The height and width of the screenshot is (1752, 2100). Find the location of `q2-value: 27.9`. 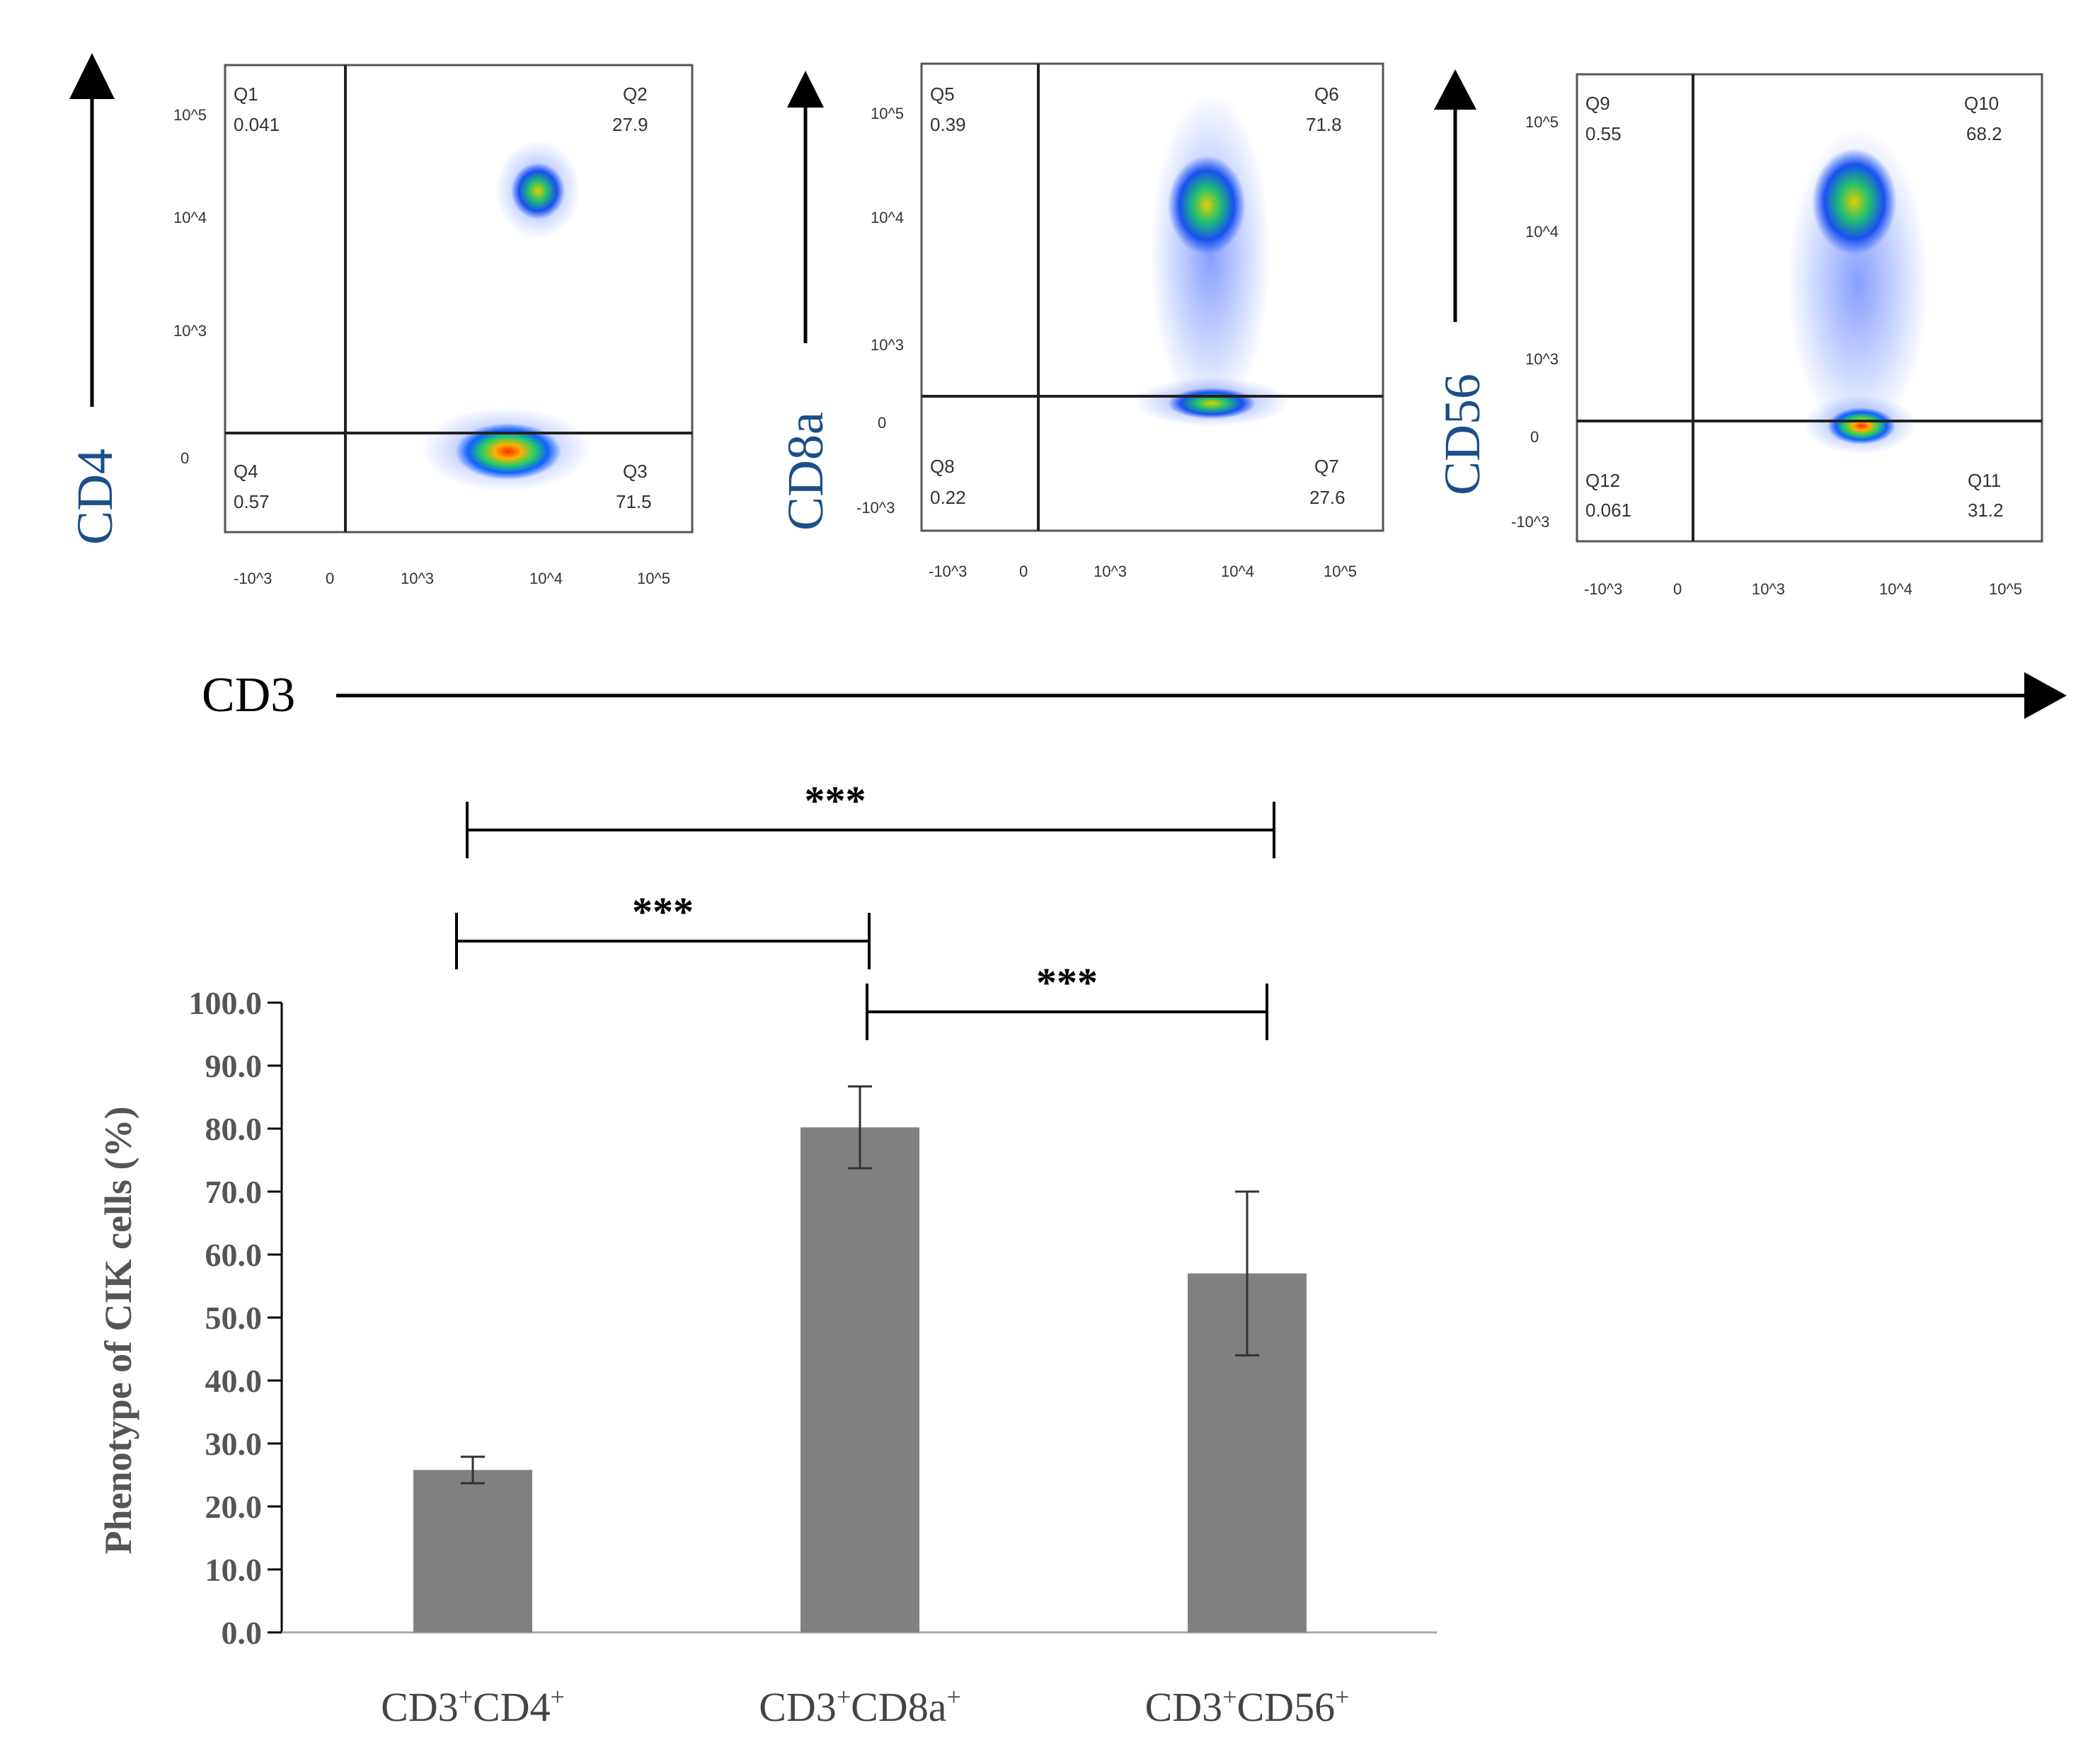

q2-value: 27.9 is located at coordinates (630, 124).